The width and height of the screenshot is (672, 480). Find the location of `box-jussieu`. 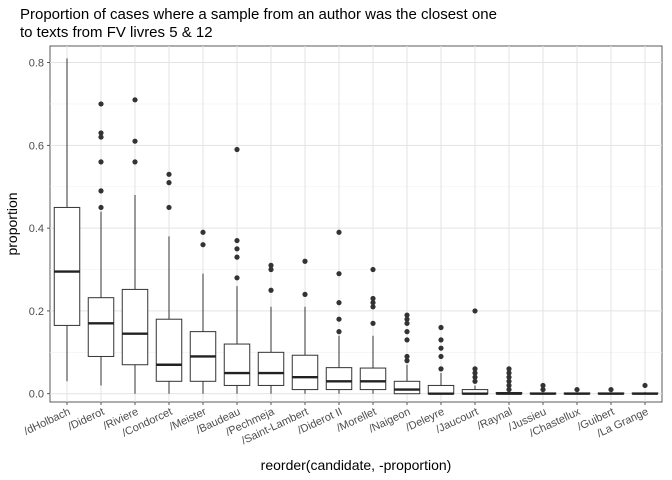

box-jussieu is located at coordinates (543, 388).